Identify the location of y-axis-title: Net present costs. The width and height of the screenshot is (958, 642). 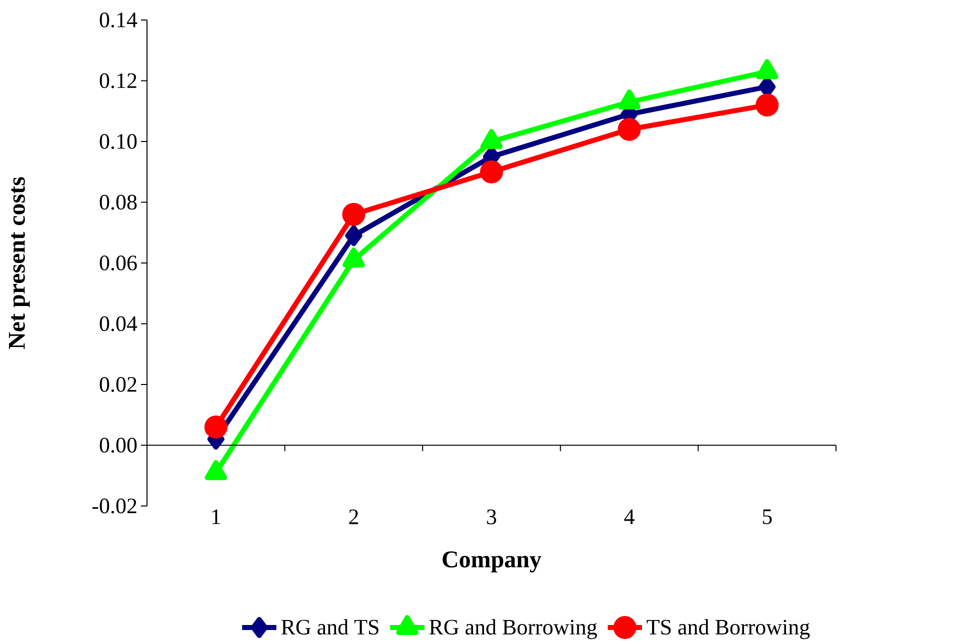
(19, 263).